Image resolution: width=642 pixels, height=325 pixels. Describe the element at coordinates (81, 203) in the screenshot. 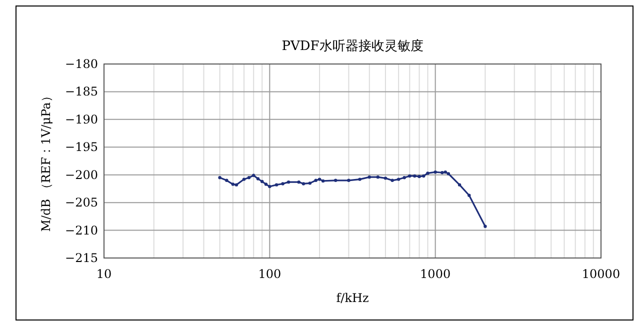

I see `y-tick-label: −205` at that location.